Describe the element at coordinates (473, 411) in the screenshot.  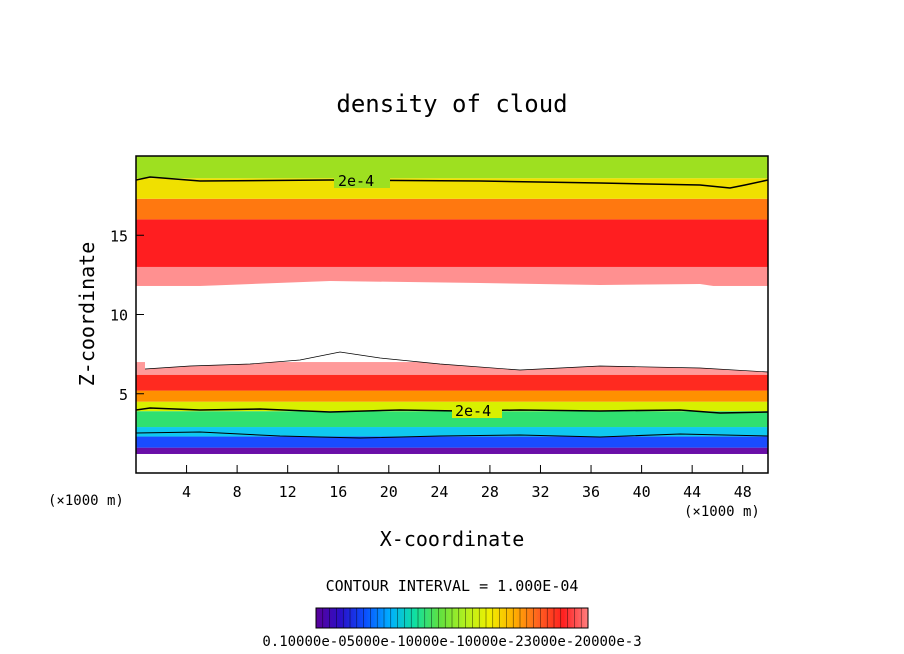
I see `contour-label-bottom: 2e-4` at that location.